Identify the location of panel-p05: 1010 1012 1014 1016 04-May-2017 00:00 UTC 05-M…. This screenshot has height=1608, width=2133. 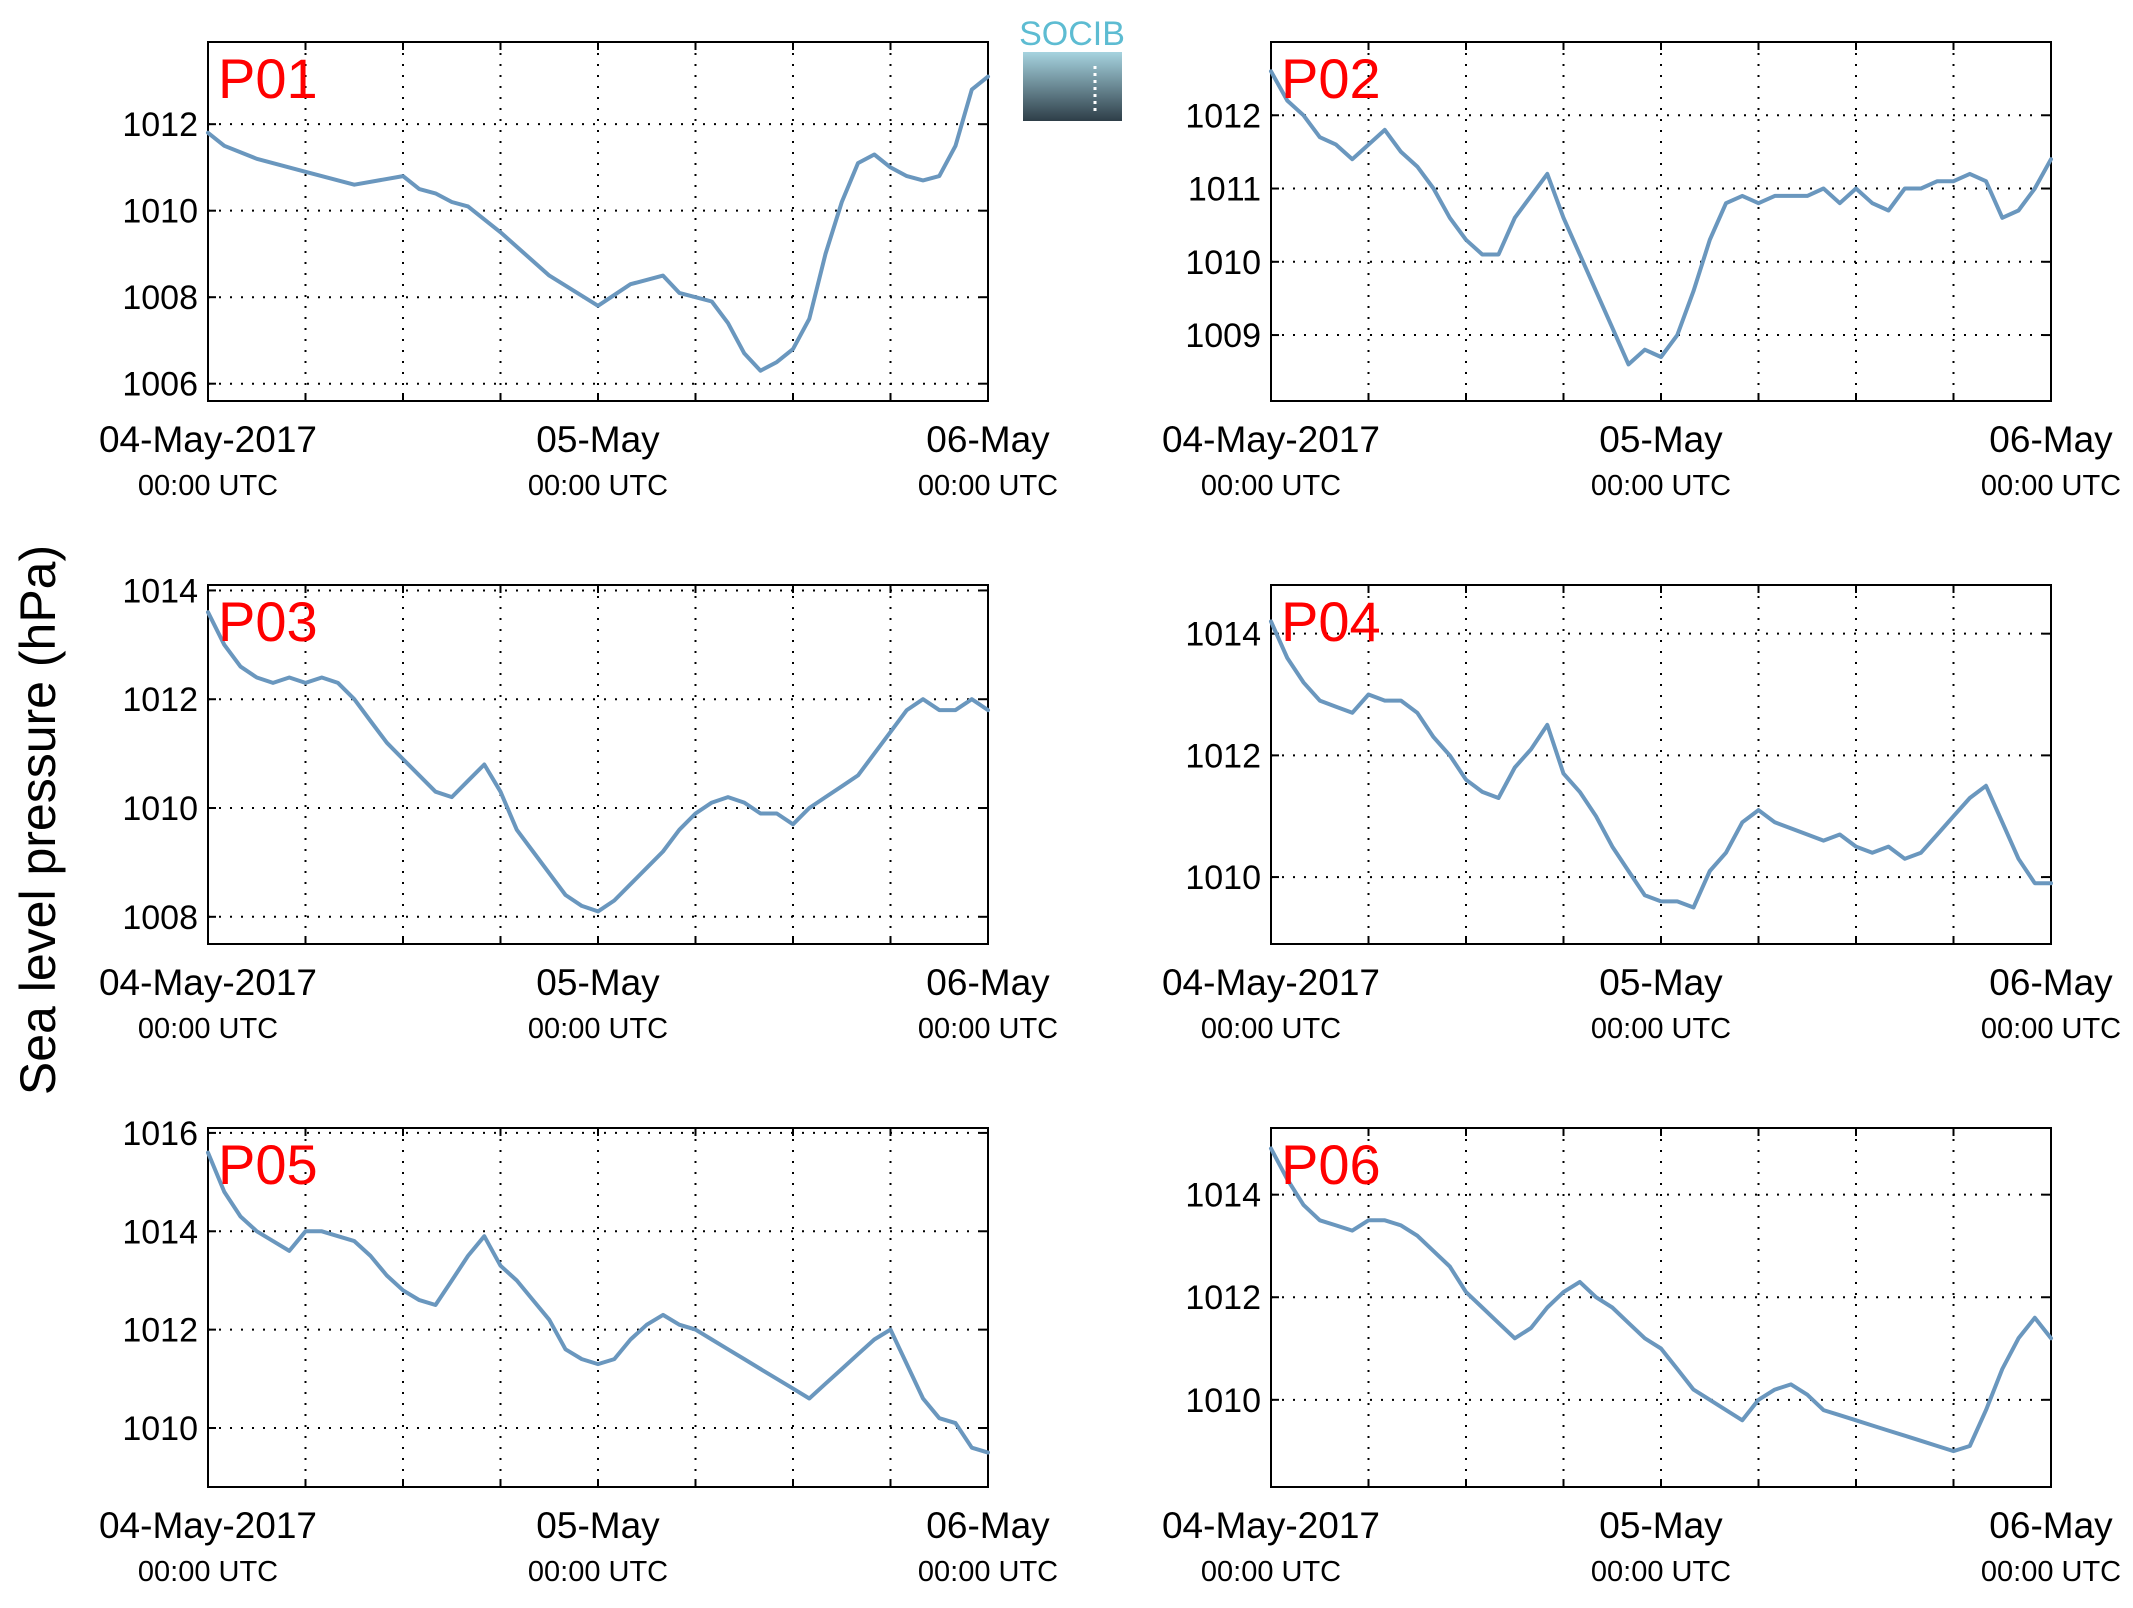
(578, 1351).